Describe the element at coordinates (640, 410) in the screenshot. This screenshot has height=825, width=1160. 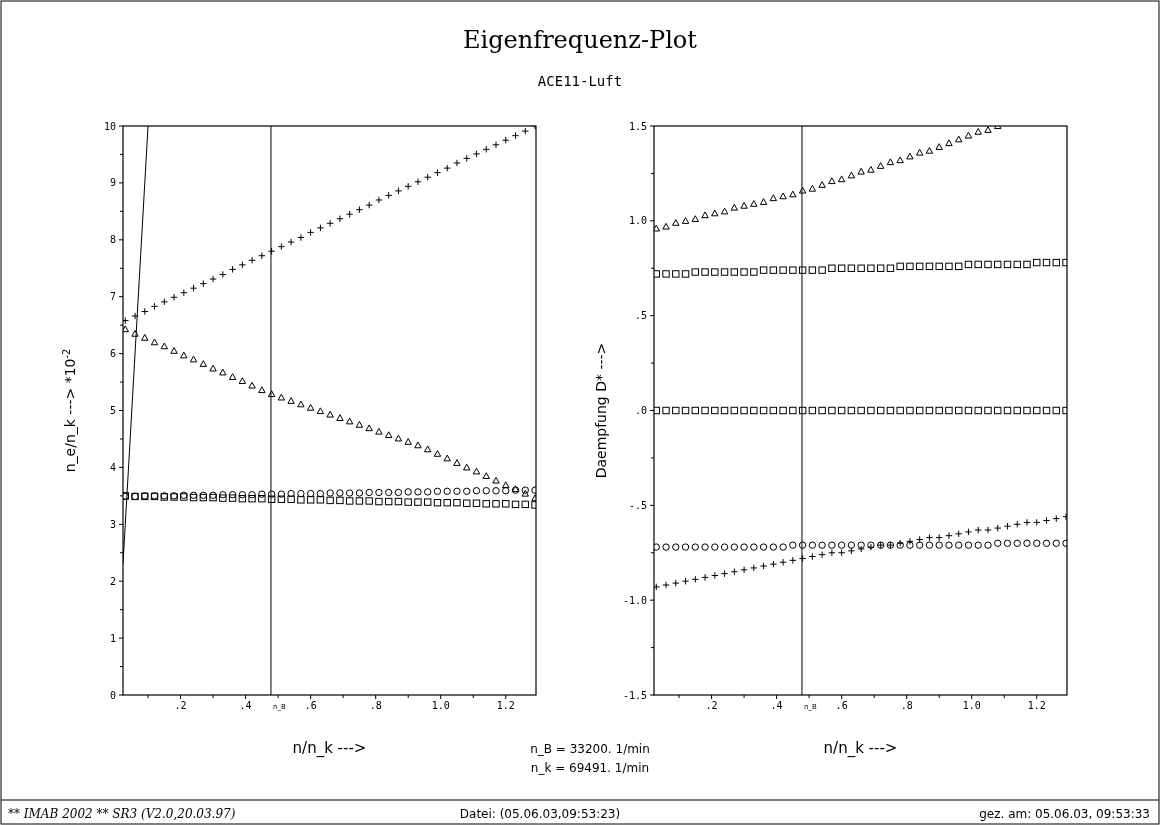
I see `y-tick-label: .0` at that location.